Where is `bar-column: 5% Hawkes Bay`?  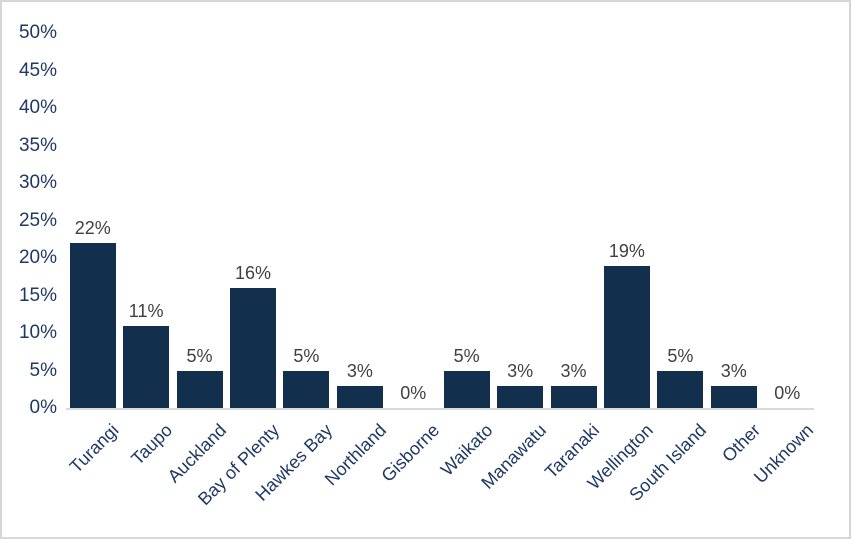
bar-column: 5% Hawkes Bay is located at coordinates (294, 269).